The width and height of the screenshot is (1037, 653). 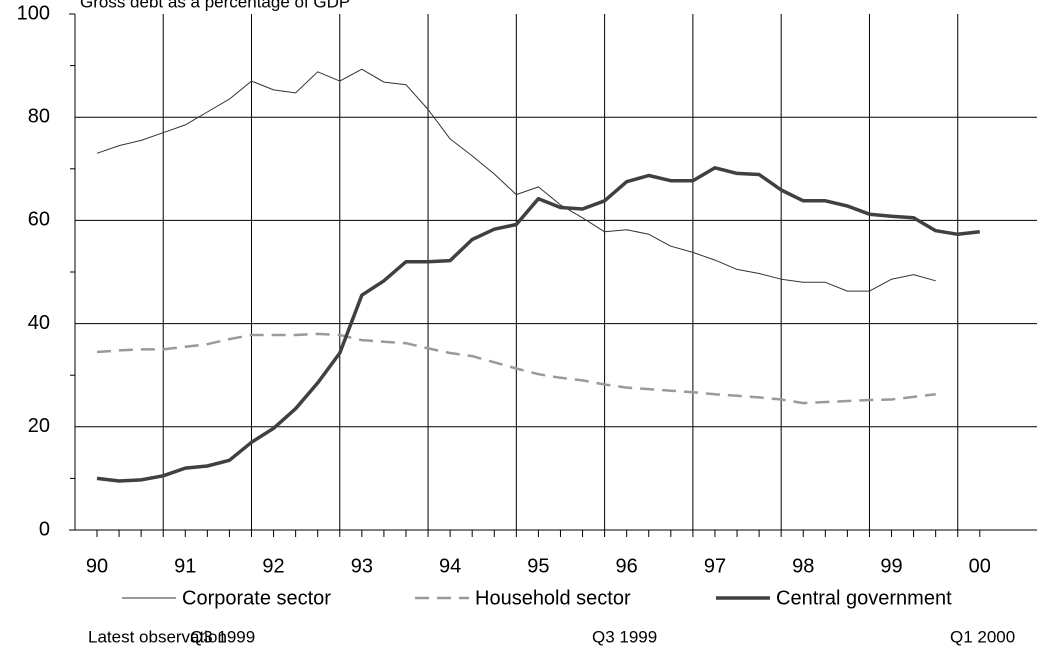 What do you see at coordinates (39, 426) in the screenshot?
I see `y-tick-label: 20` at bounding box center [39, 426].